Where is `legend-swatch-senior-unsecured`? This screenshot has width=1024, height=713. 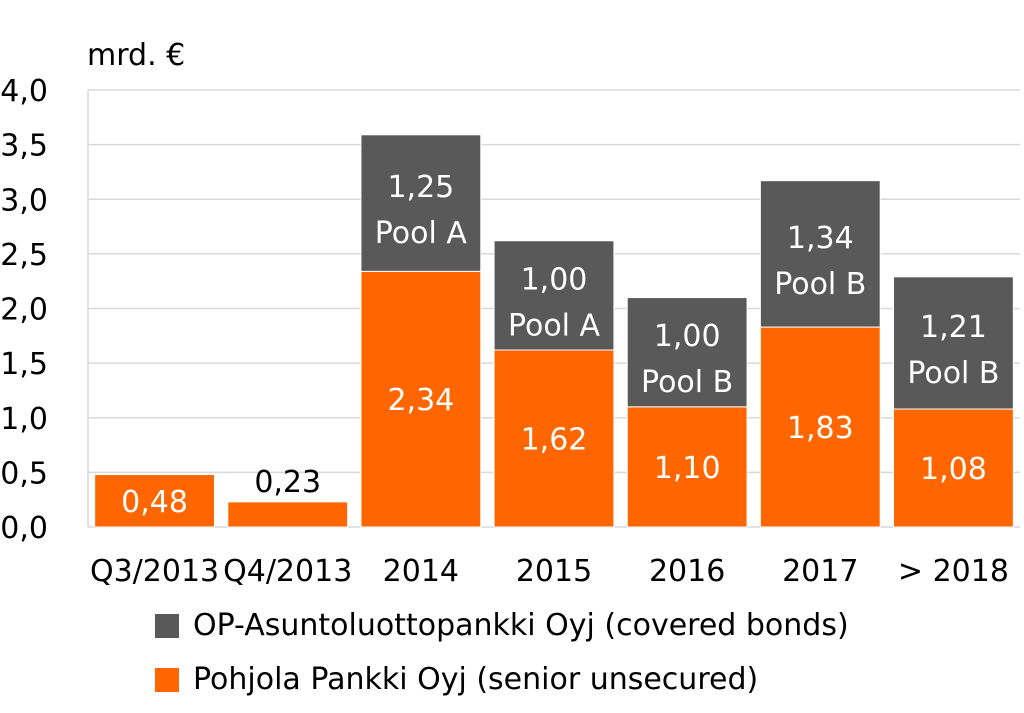
legend-swatch-senior-unsecured is located at coordinates (167, 679).